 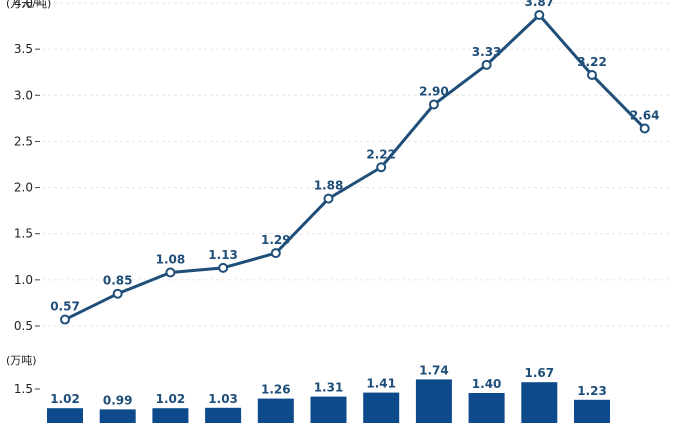 What do you see at coordinates (592, 62) in the screenshot?
I see `price-data-label: 3.22` at bounding box center [592, 62].